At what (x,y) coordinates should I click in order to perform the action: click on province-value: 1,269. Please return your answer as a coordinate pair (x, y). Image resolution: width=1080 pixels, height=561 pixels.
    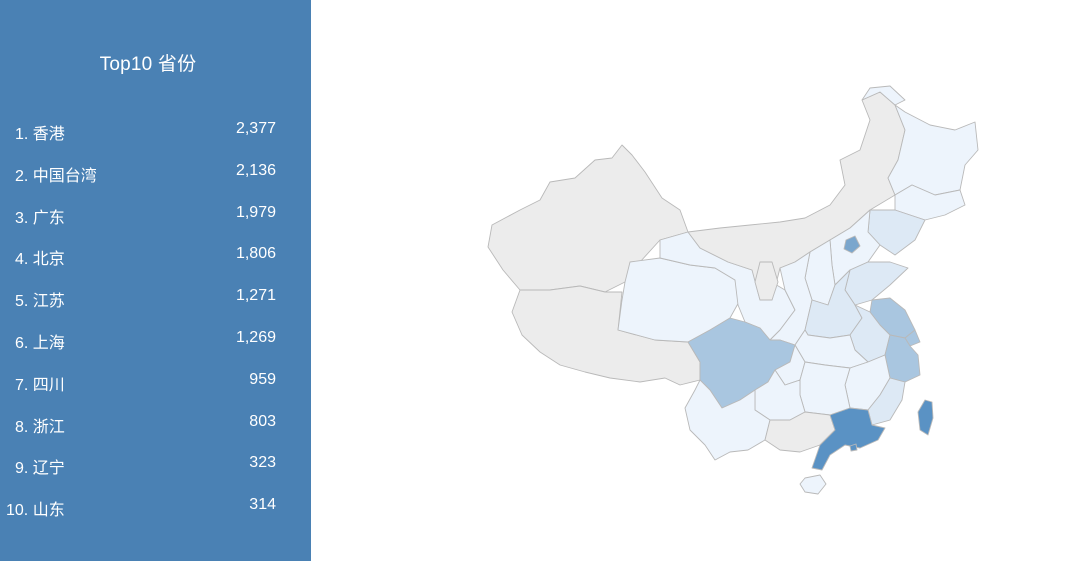
    Looking at the image, I should click on (255, 337).